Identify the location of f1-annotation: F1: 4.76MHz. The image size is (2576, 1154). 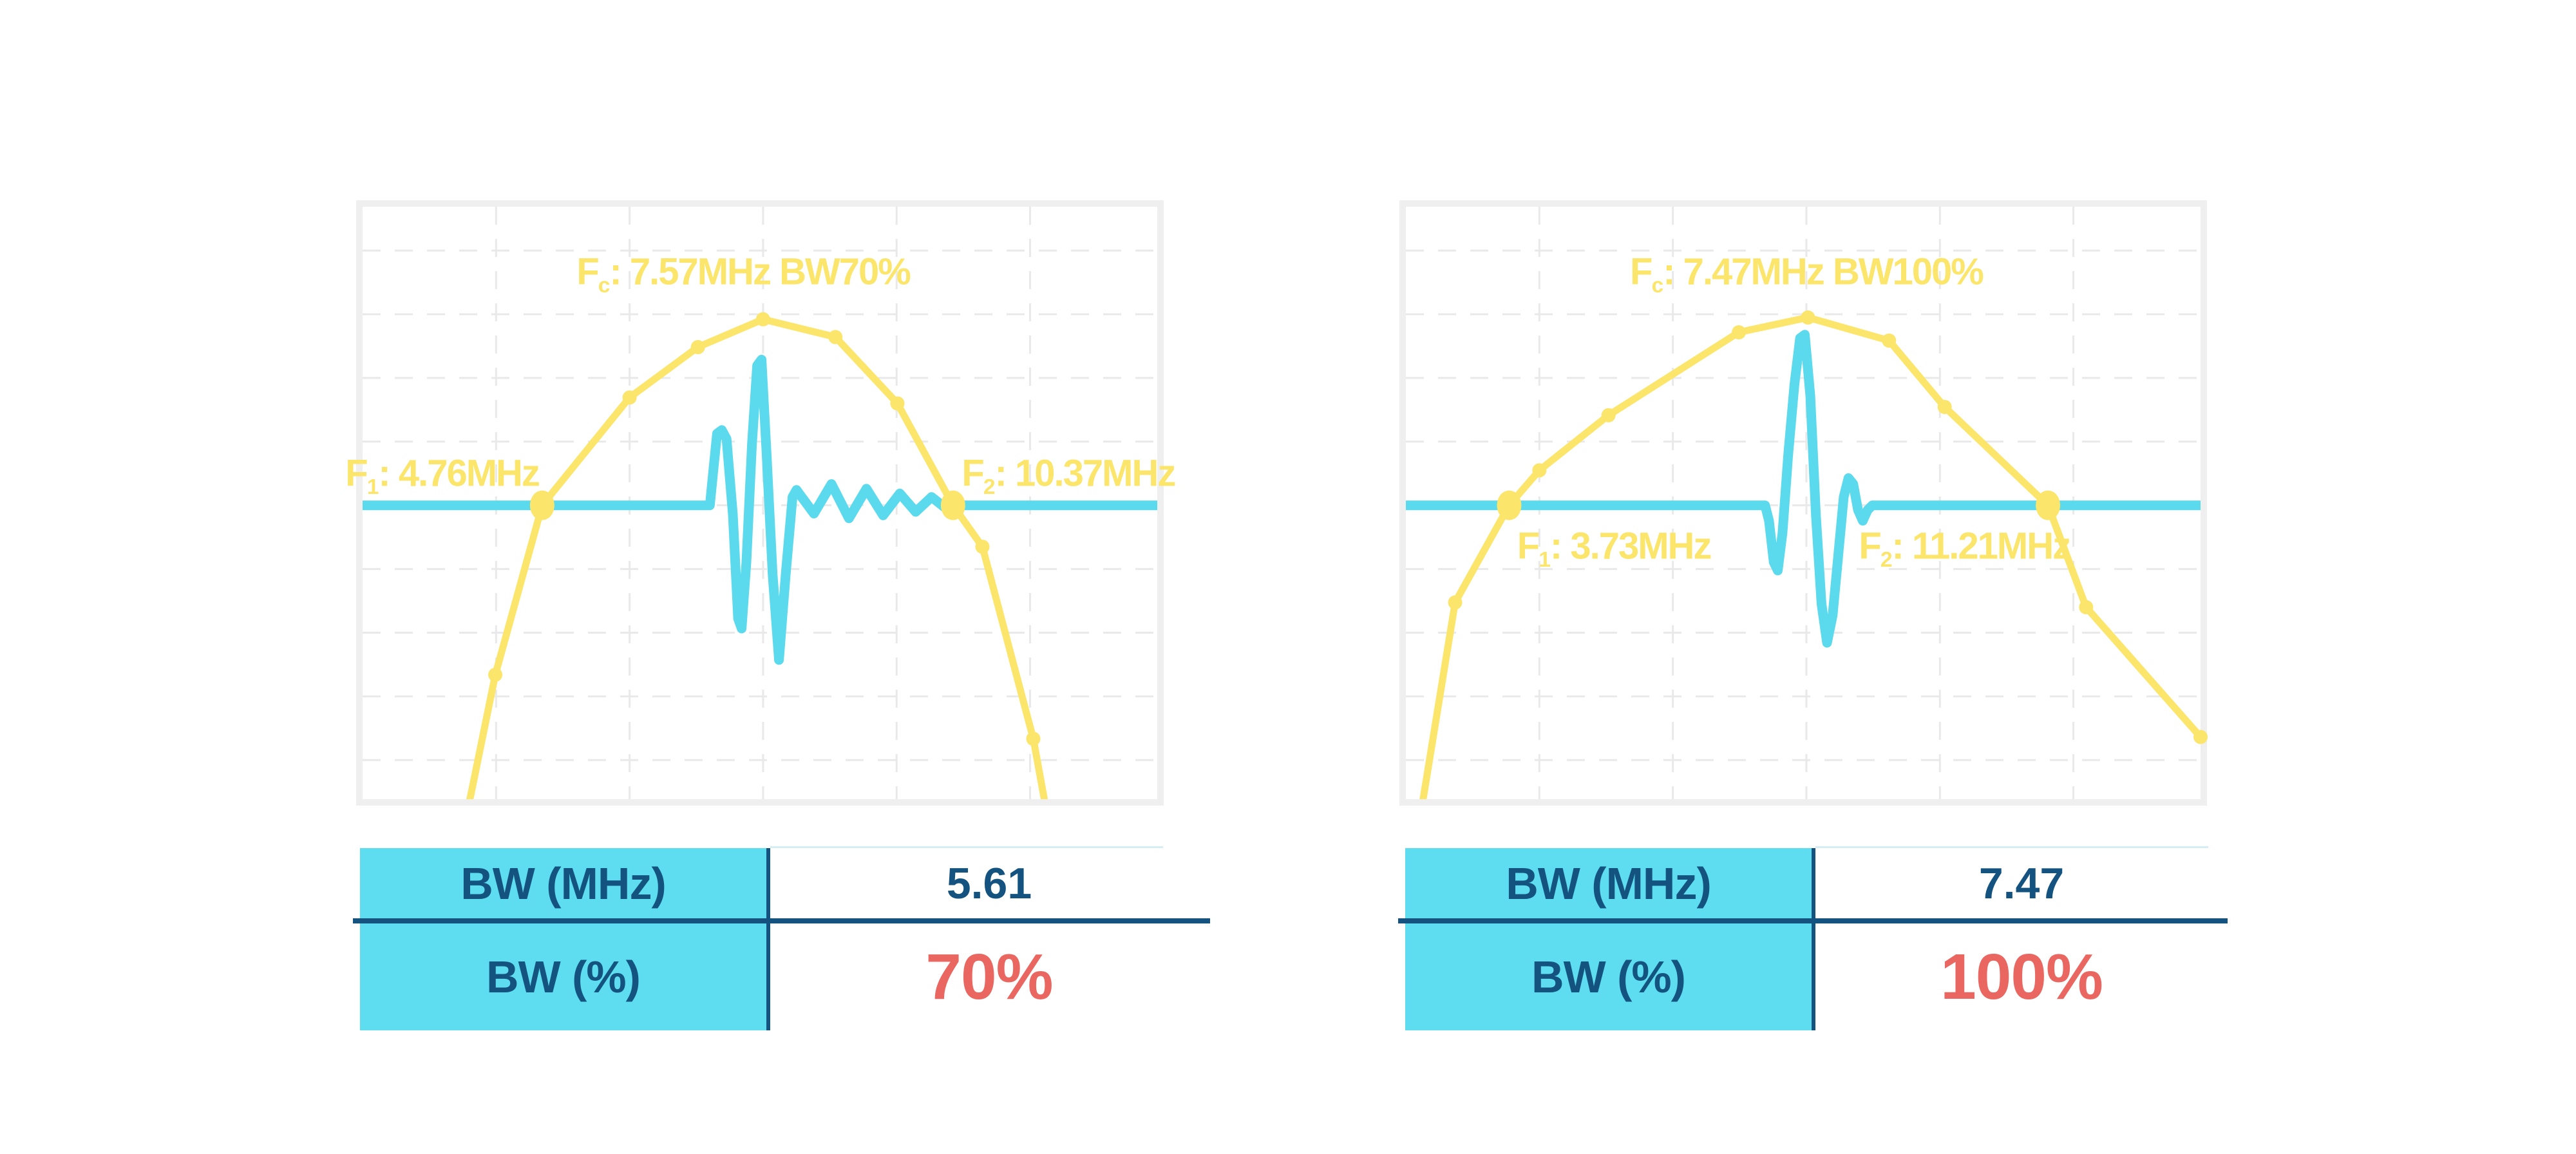
(443, 475).